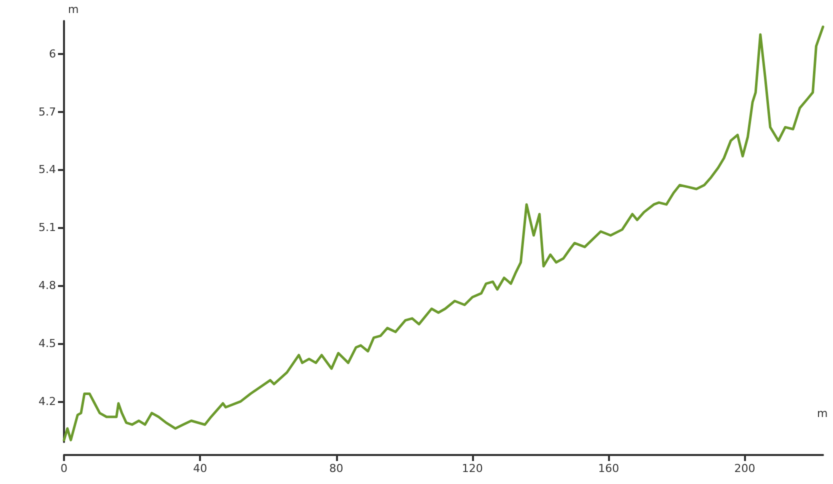 The image size is (833, 484). Describe the element at coordinates (336, 468) in the screenshot. I see `x-tick-label: 80` at that location.